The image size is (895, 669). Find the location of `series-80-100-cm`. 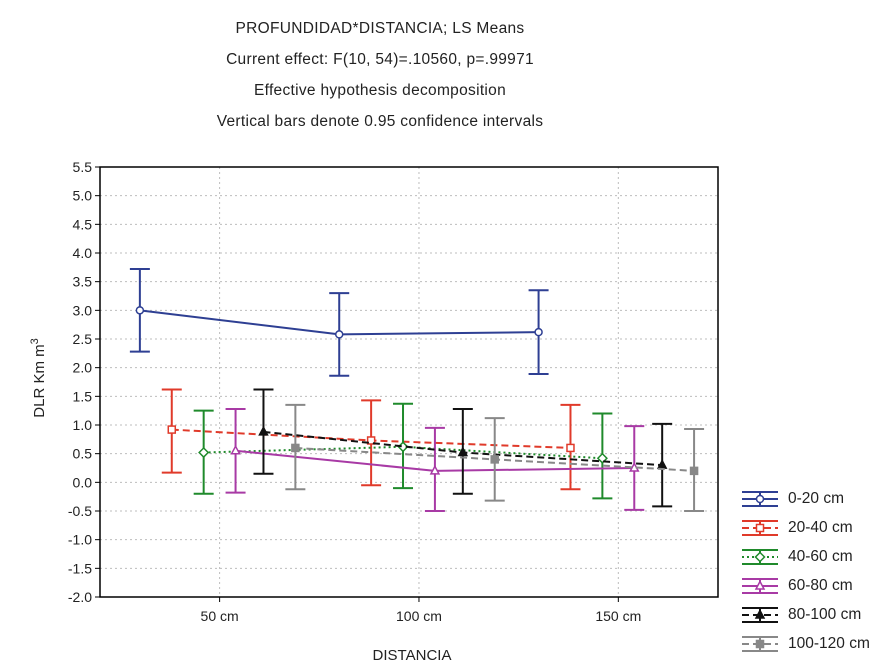

series-80-100-cm is located at coordinates (463, 448).